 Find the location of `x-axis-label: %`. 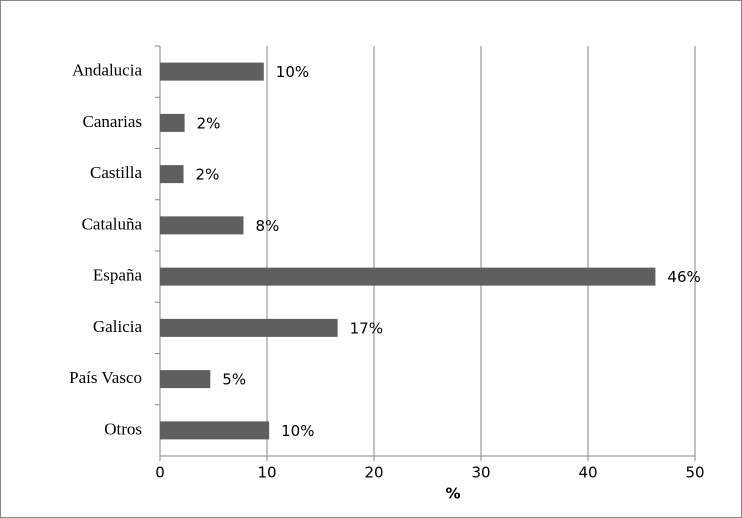

x-axis-label: % is located at coordinates (452, 494).